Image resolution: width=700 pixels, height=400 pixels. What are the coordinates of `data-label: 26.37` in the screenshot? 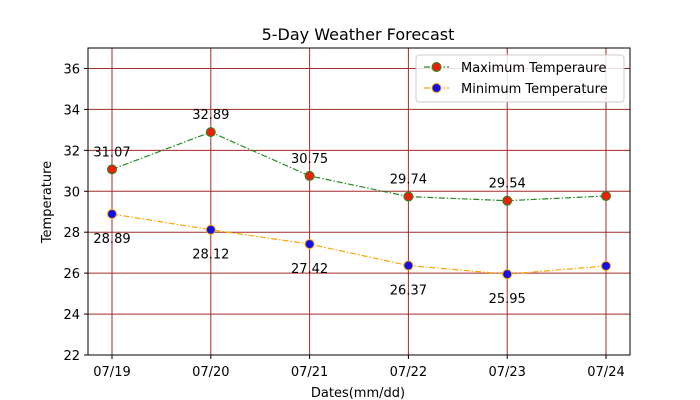 It's located at (408, 291).